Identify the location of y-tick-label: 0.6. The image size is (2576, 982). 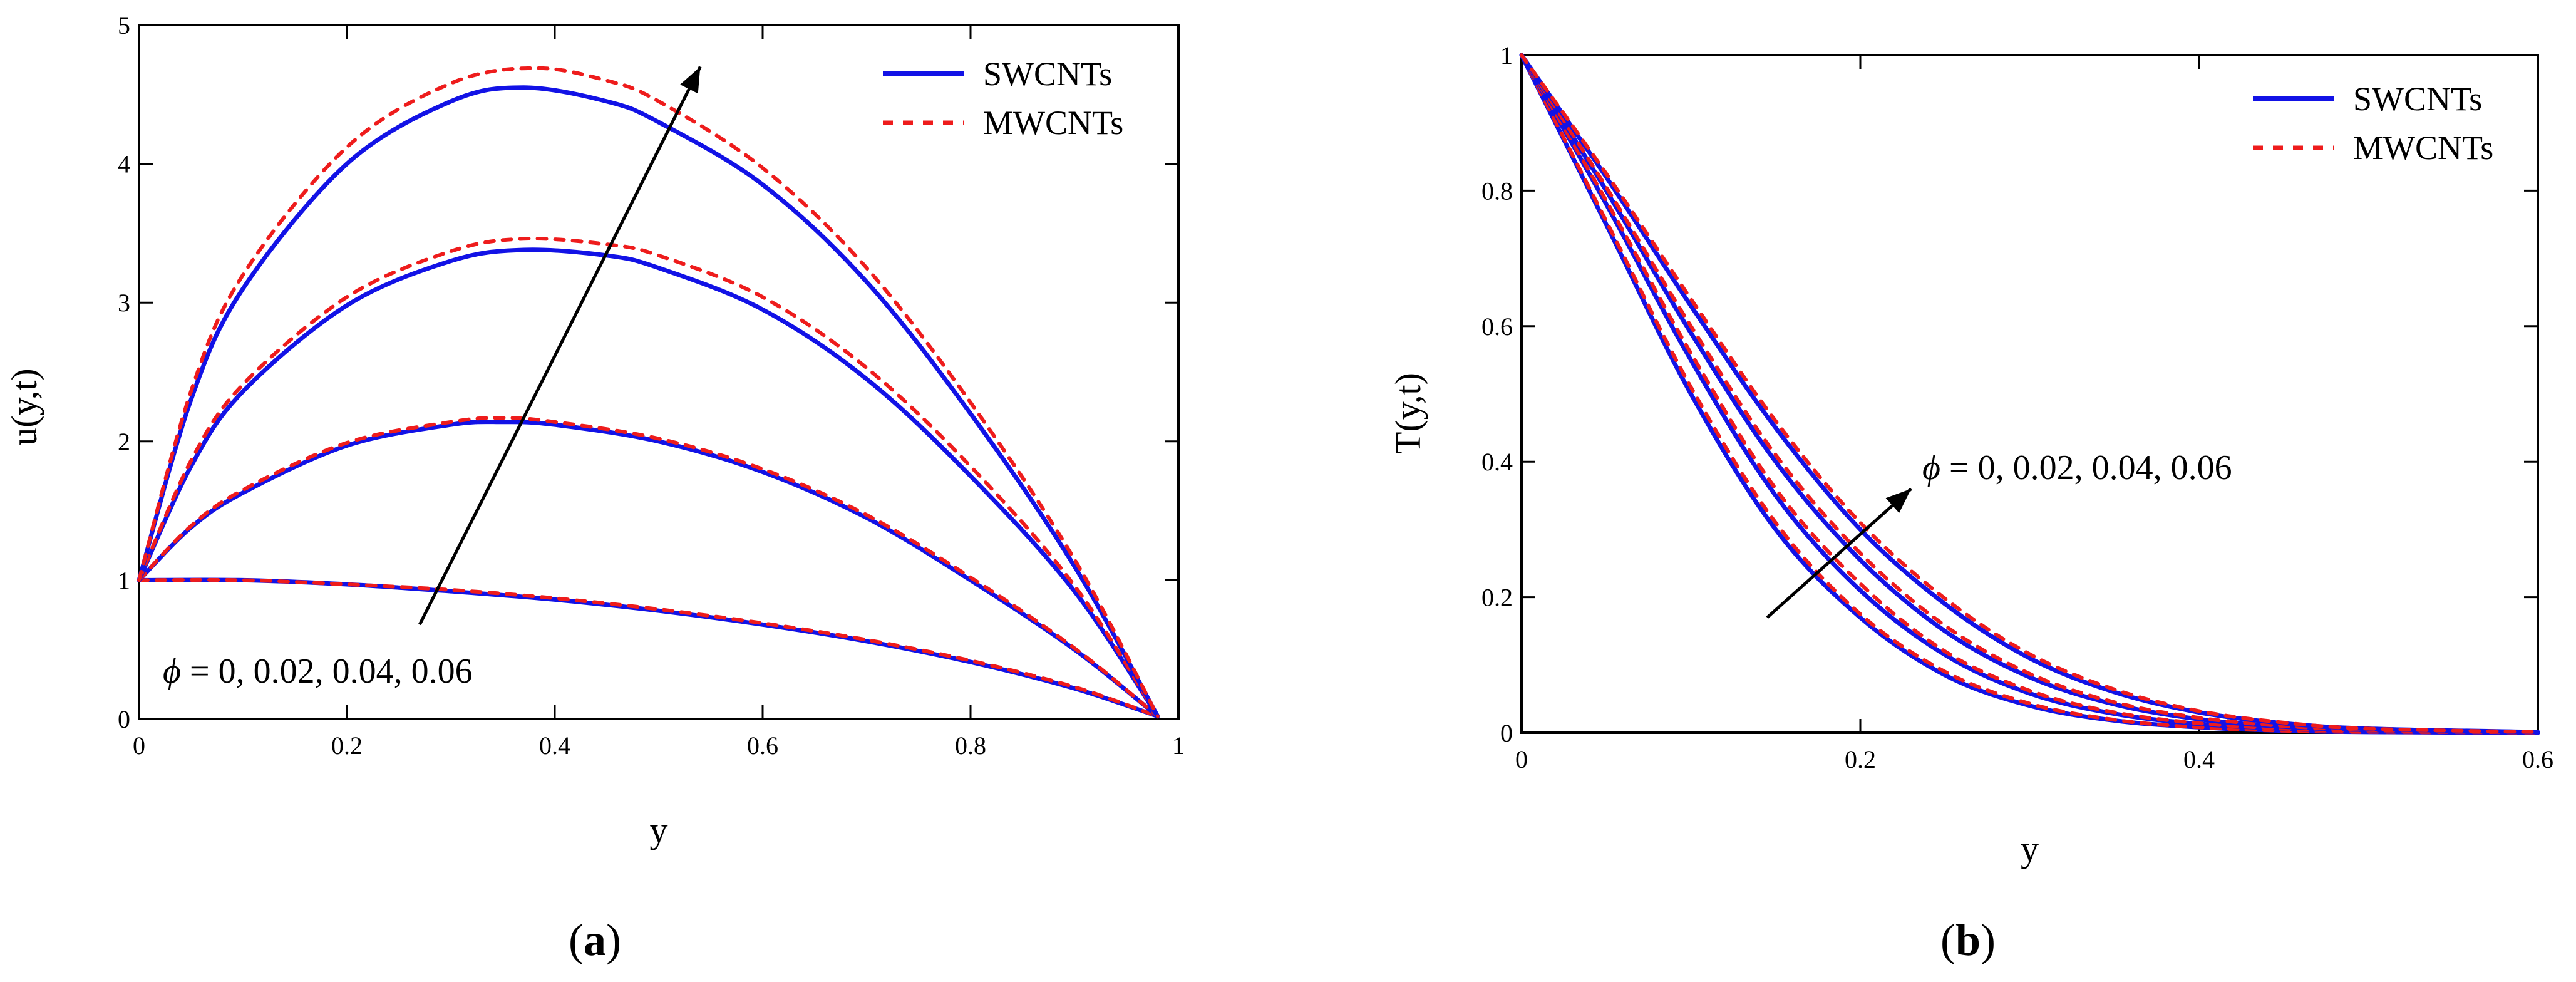
(1497, 327).